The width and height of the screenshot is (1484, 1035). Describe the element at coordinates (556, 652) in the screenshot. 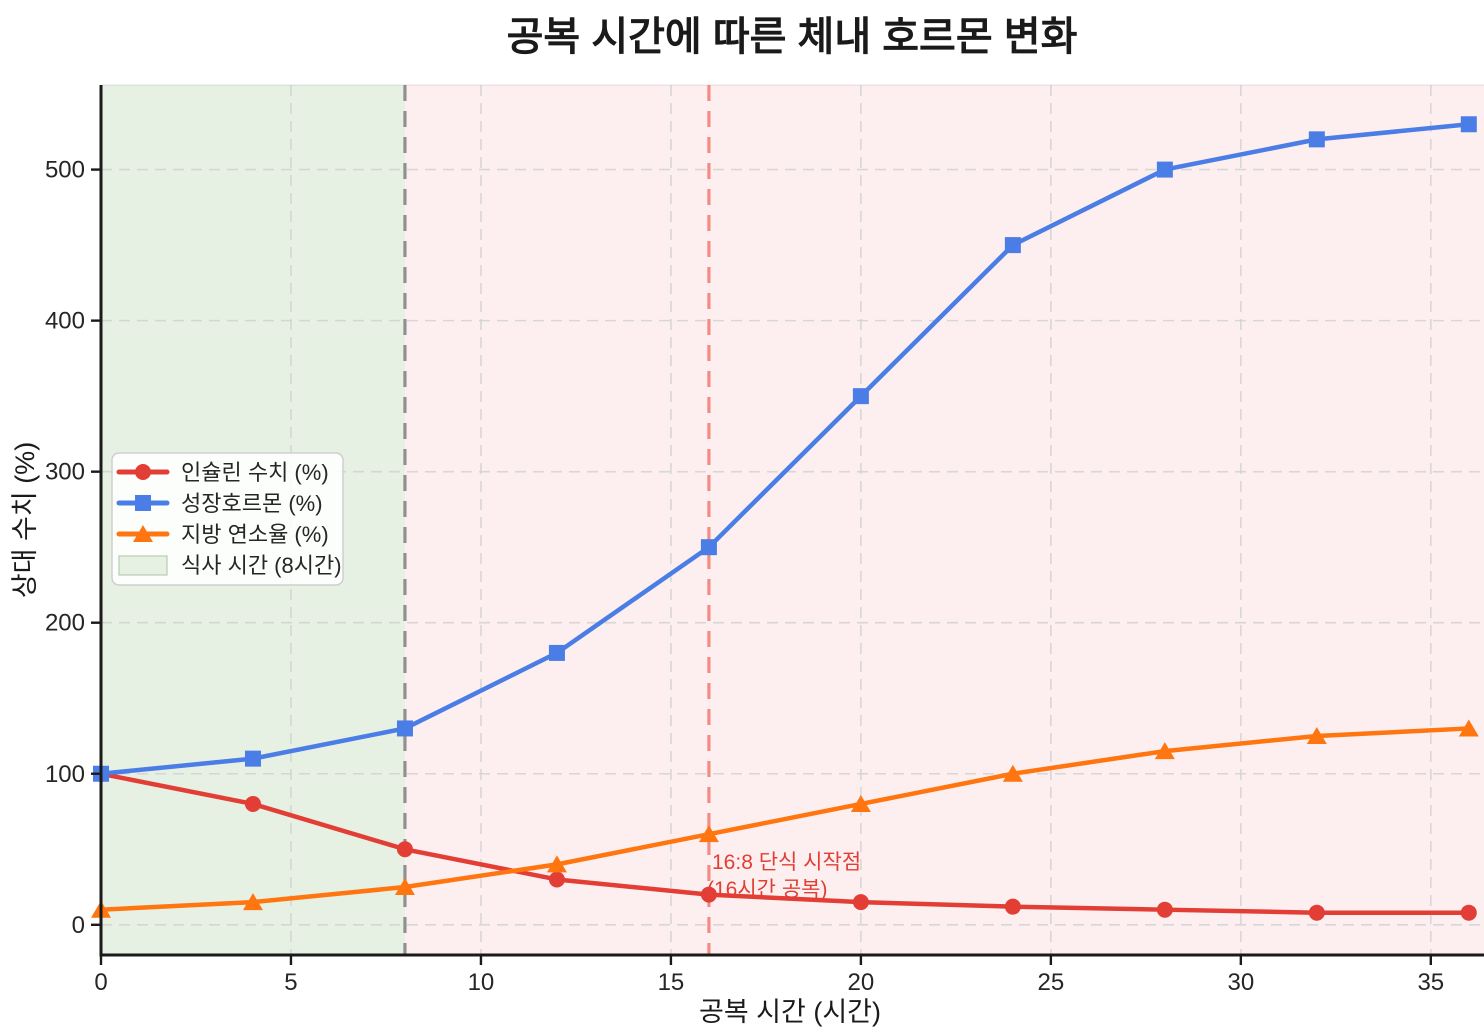

I see `growth-hormone-point-12h` at that location.